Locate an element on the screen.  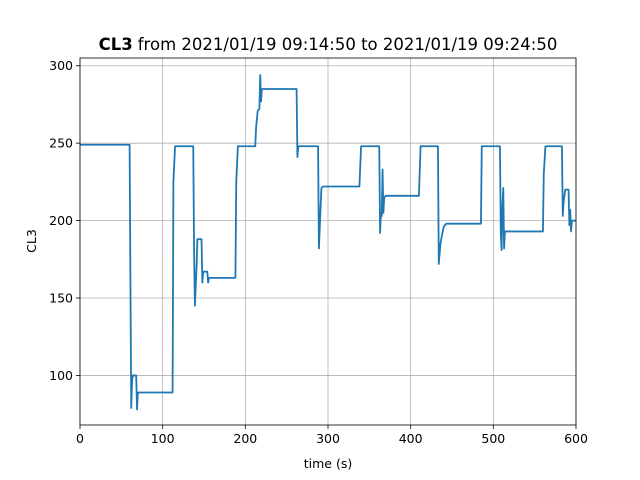
x-tick-label: 400 is located at coordinates (411, 438).